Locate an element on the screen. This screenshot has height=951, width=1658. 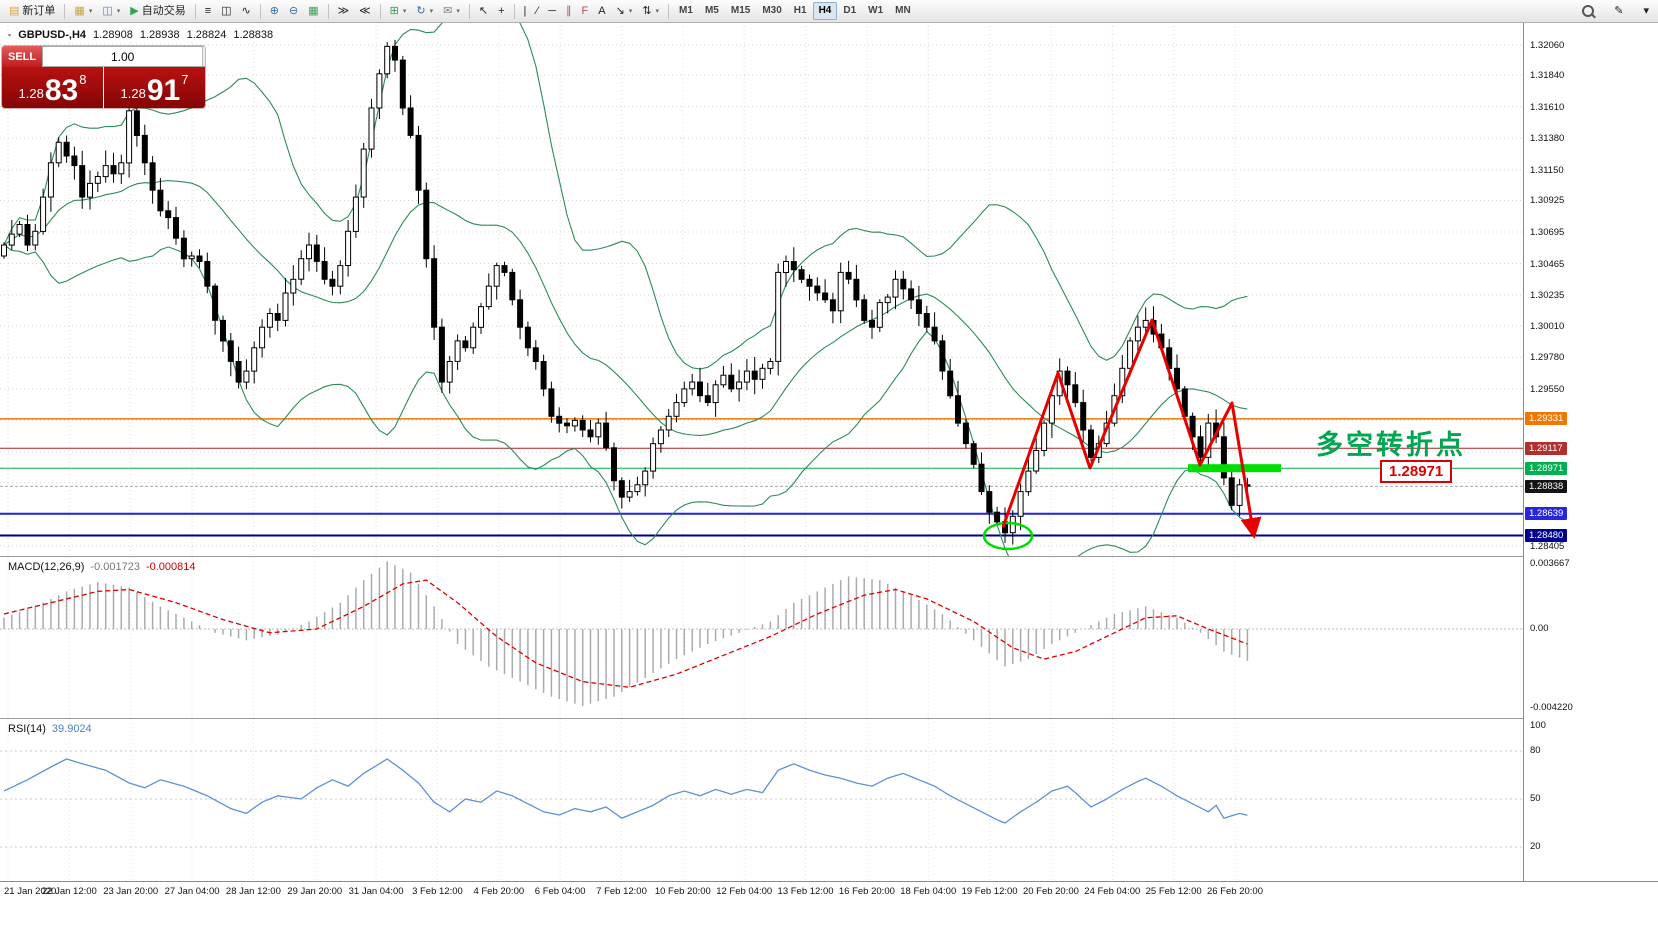
level-price-tag: 1.28971 is located at coordinates (1546, 468).